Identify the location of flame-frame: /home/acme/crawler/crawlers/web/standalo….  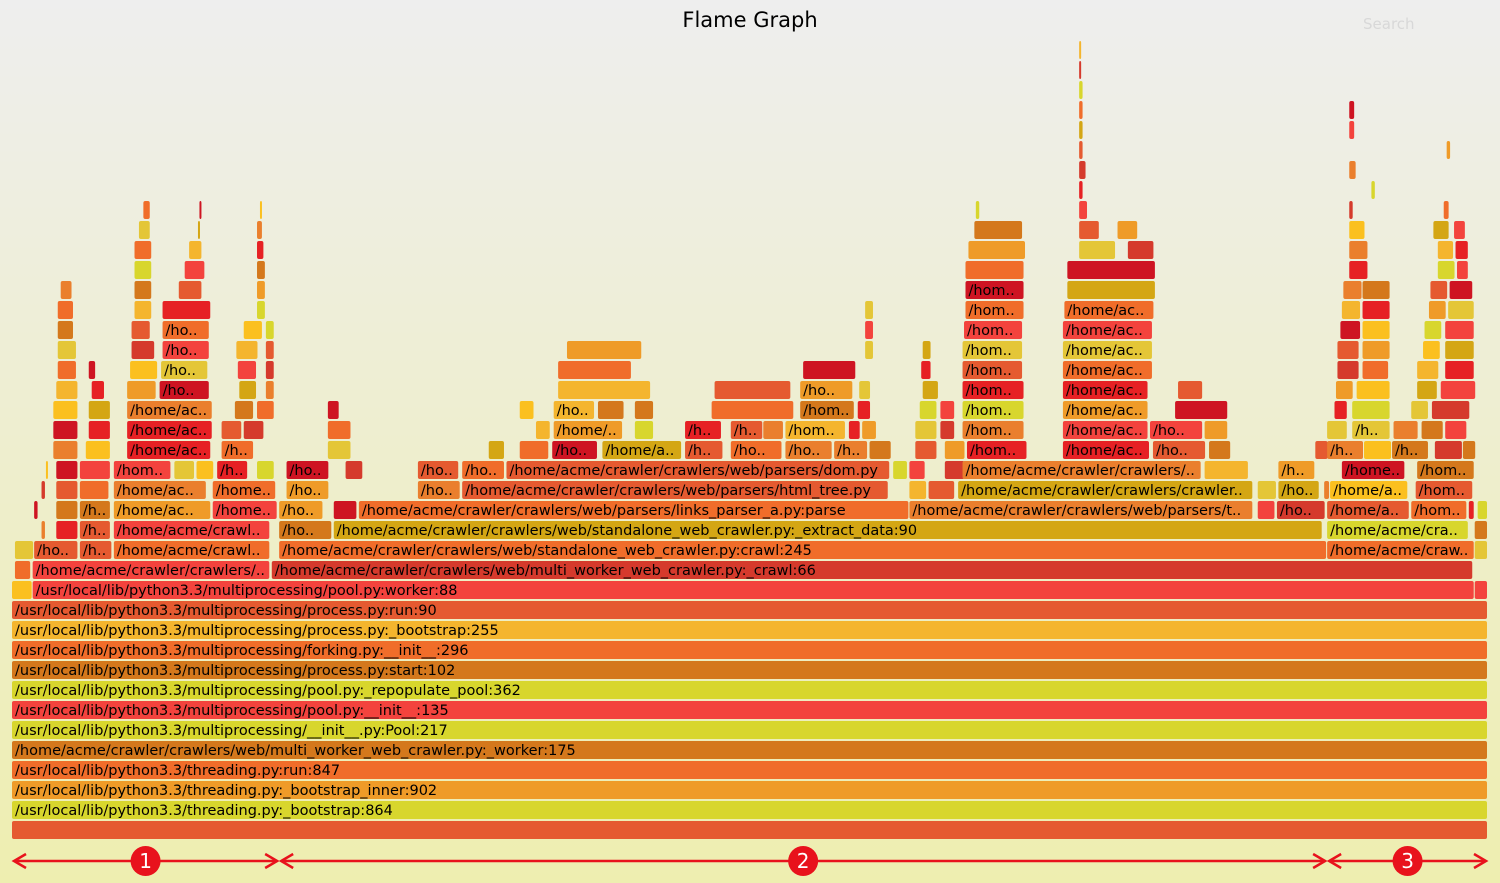
(827, 530).